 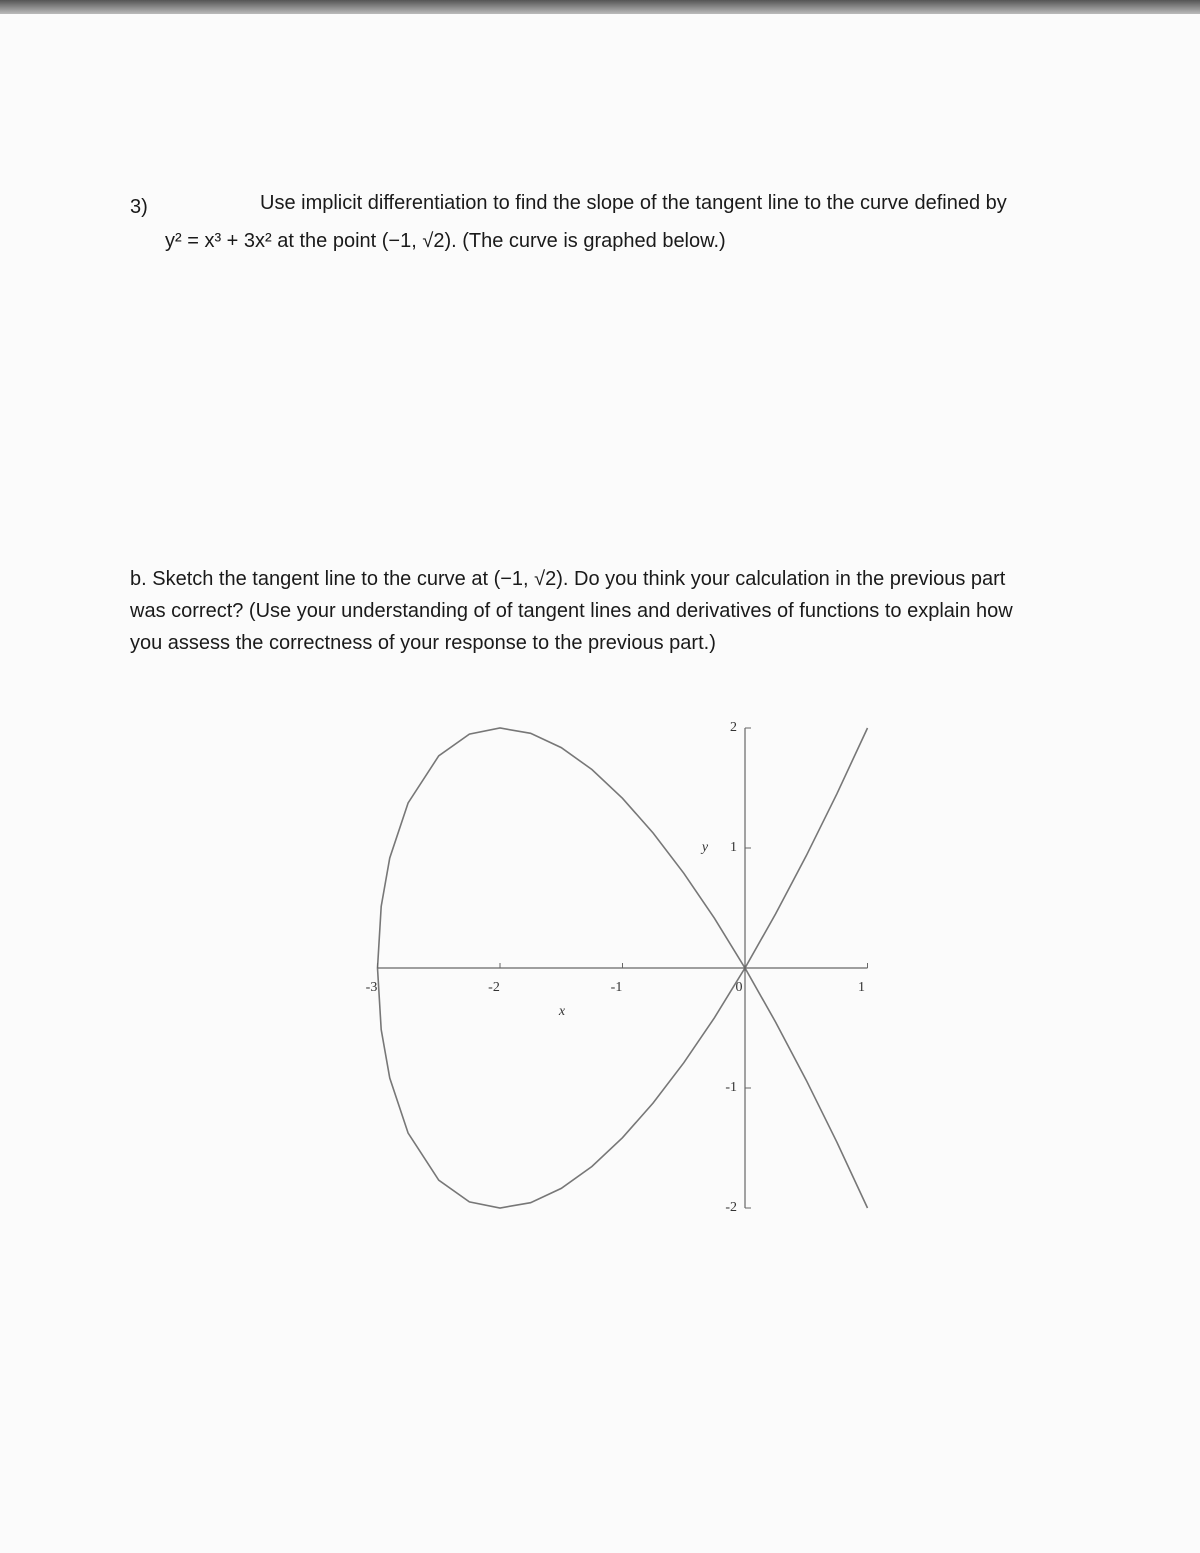 What do you see at coordinates (617, 987) in the screenshot?
I see `x-tick-label: -1` at bounding box center [617, 987].